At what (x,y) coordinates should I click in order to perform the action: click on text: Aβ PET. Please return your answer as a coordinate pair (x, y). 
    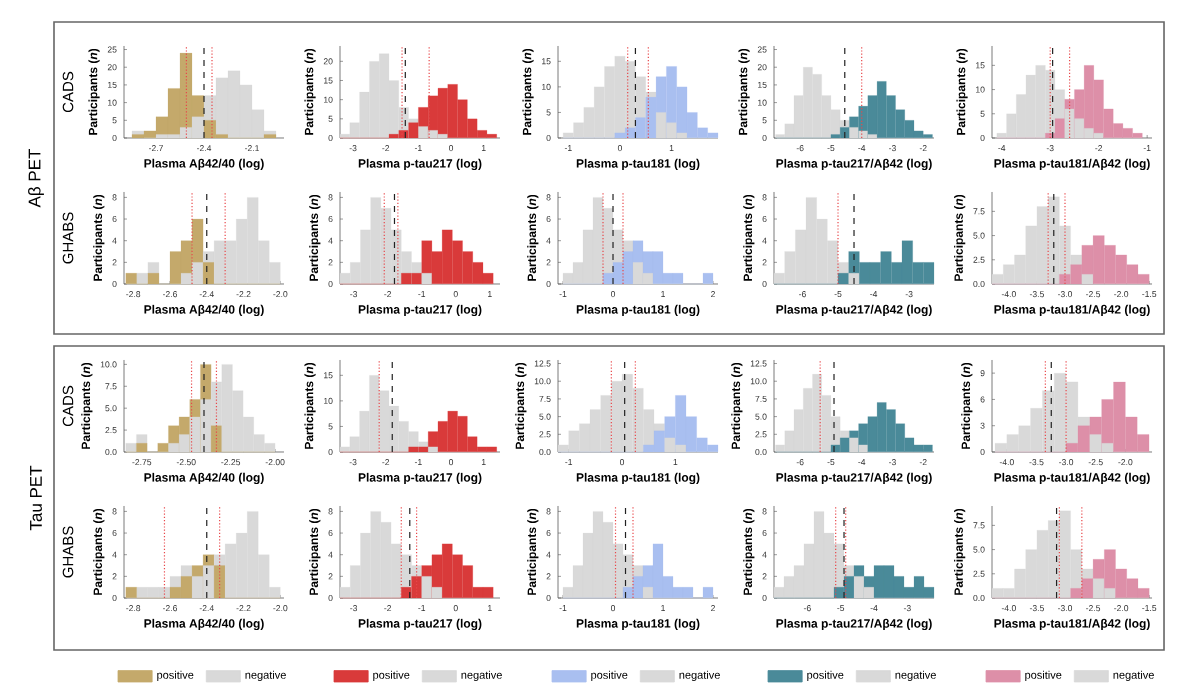
    Looking at the image, I should click on (36, 178).